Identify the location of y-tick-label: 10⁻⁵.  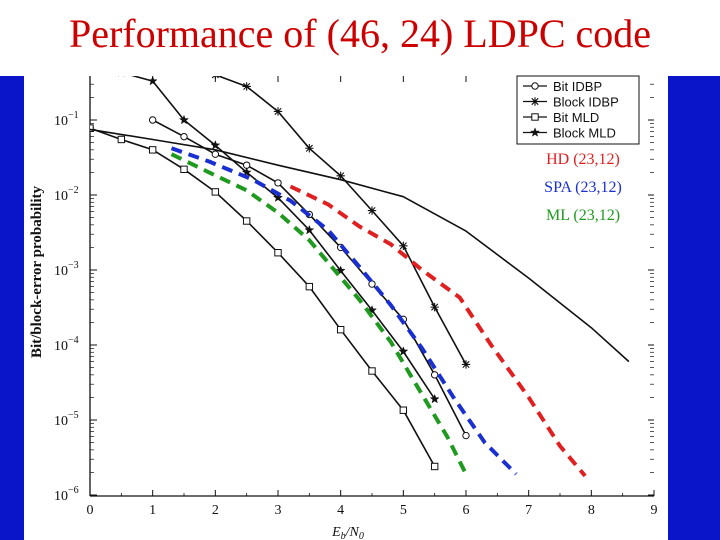
(66, 419).